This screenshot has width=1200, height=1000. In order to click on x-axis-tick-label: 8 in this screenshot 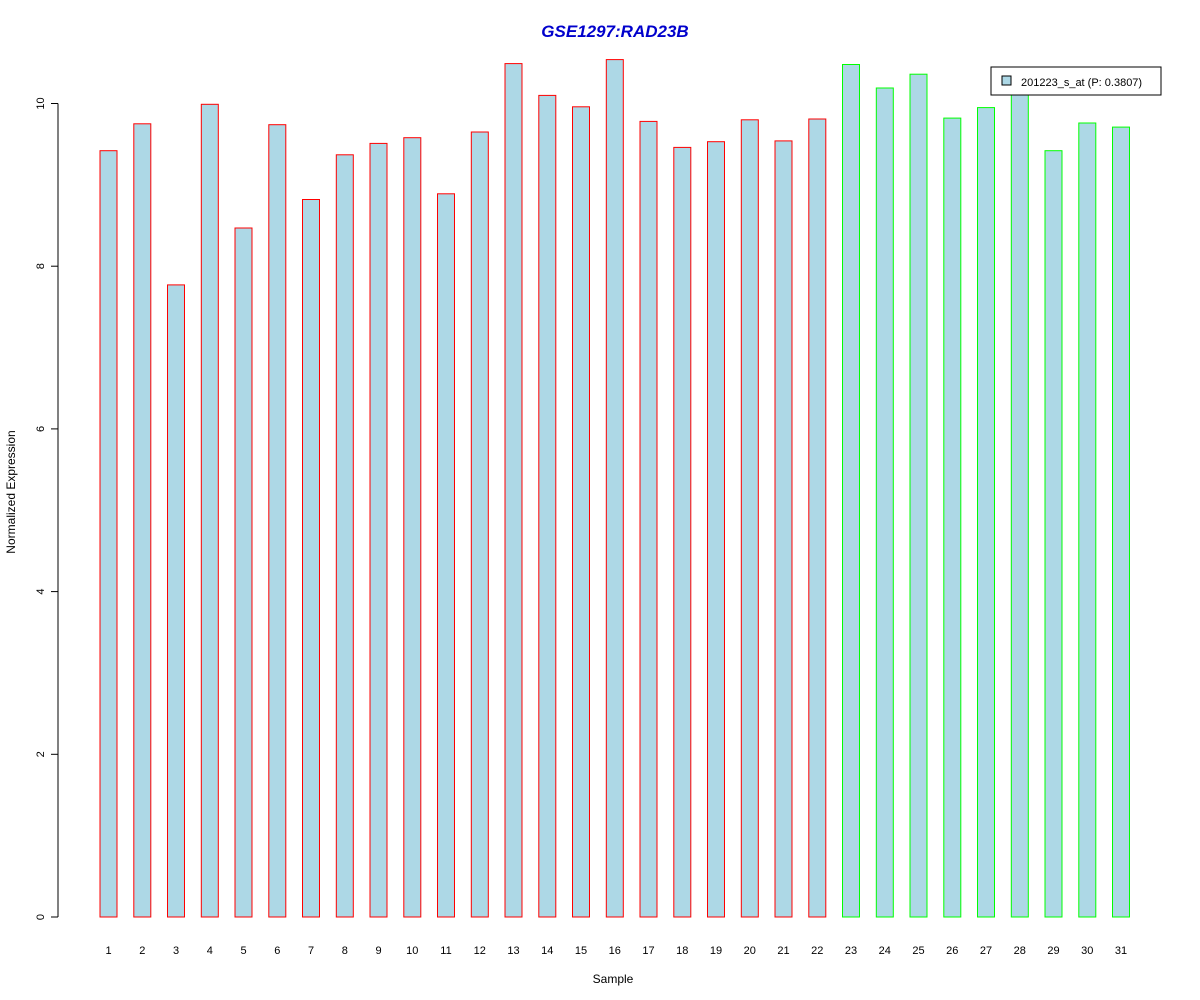, I will do `click(345, 951)`.